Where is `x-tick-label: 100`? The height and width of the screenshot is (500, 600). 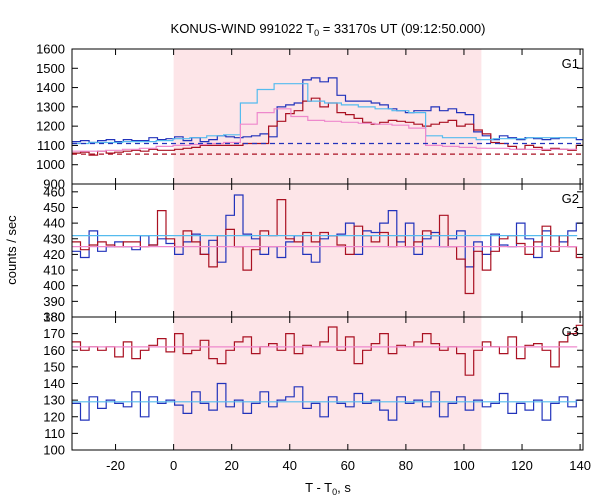 x-tick-label: 100 is located at coordinates (464, 465).